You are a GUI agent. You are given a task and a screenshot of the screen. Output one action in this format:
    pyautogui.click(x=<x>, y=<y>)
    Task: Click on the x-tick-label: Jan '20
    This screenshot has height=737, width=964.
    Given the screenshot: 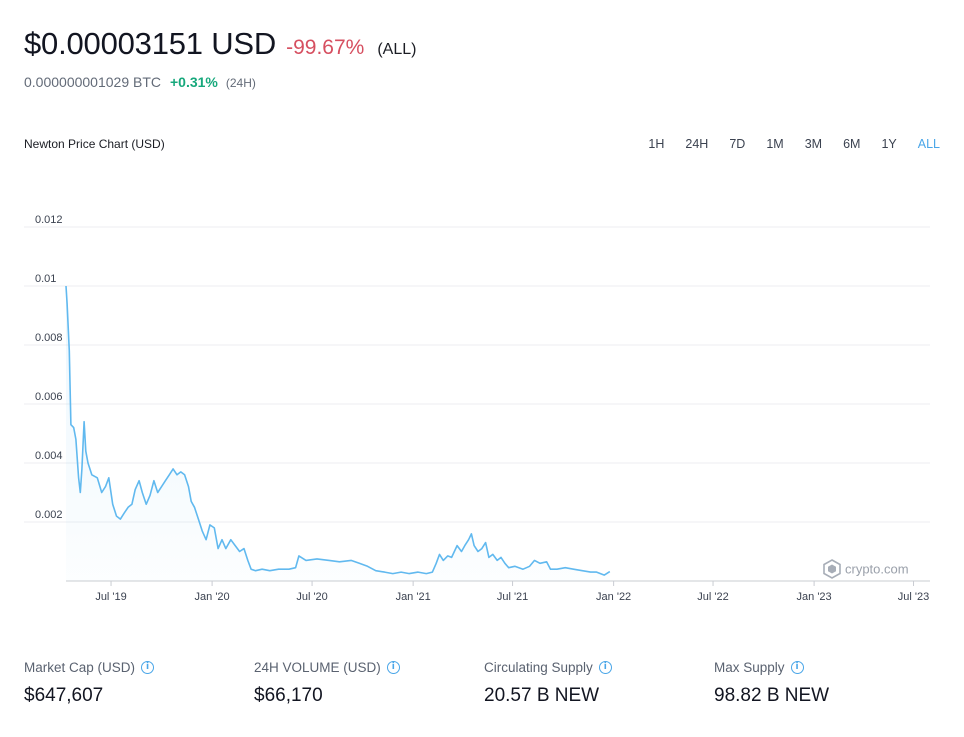 What is the action you would take?
    pyautogui.click(x=212, y=597)
    